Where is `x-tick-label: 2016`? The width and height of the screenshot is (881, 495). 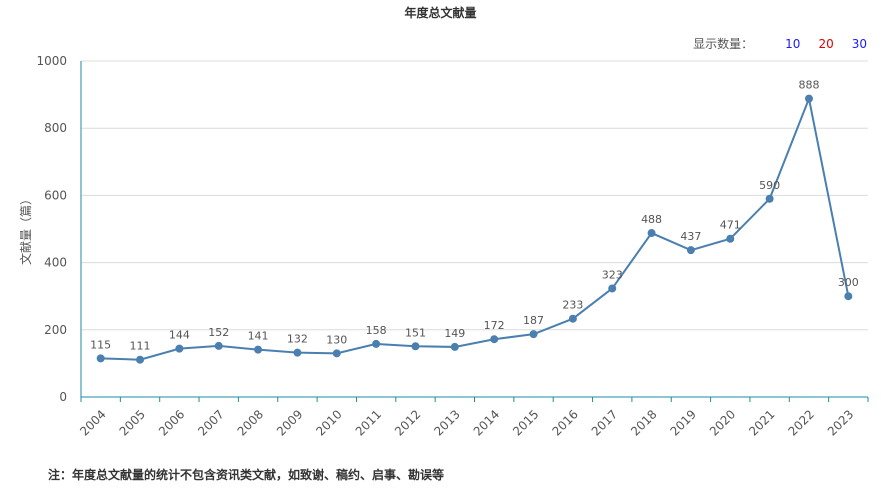
x-tick-label: 2016 is located at coordinates (564, 422).